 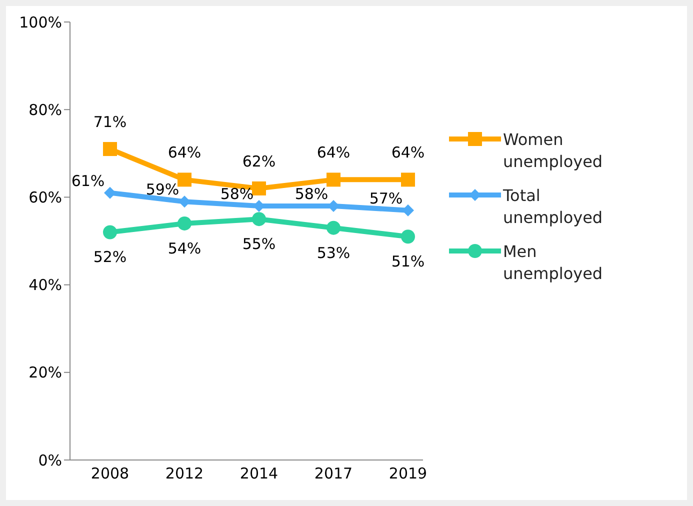 What do you see at coordinates (553, 151) in the screenshot?
I see `legend-label: Women unemployed` at bounding box center [553, 151].